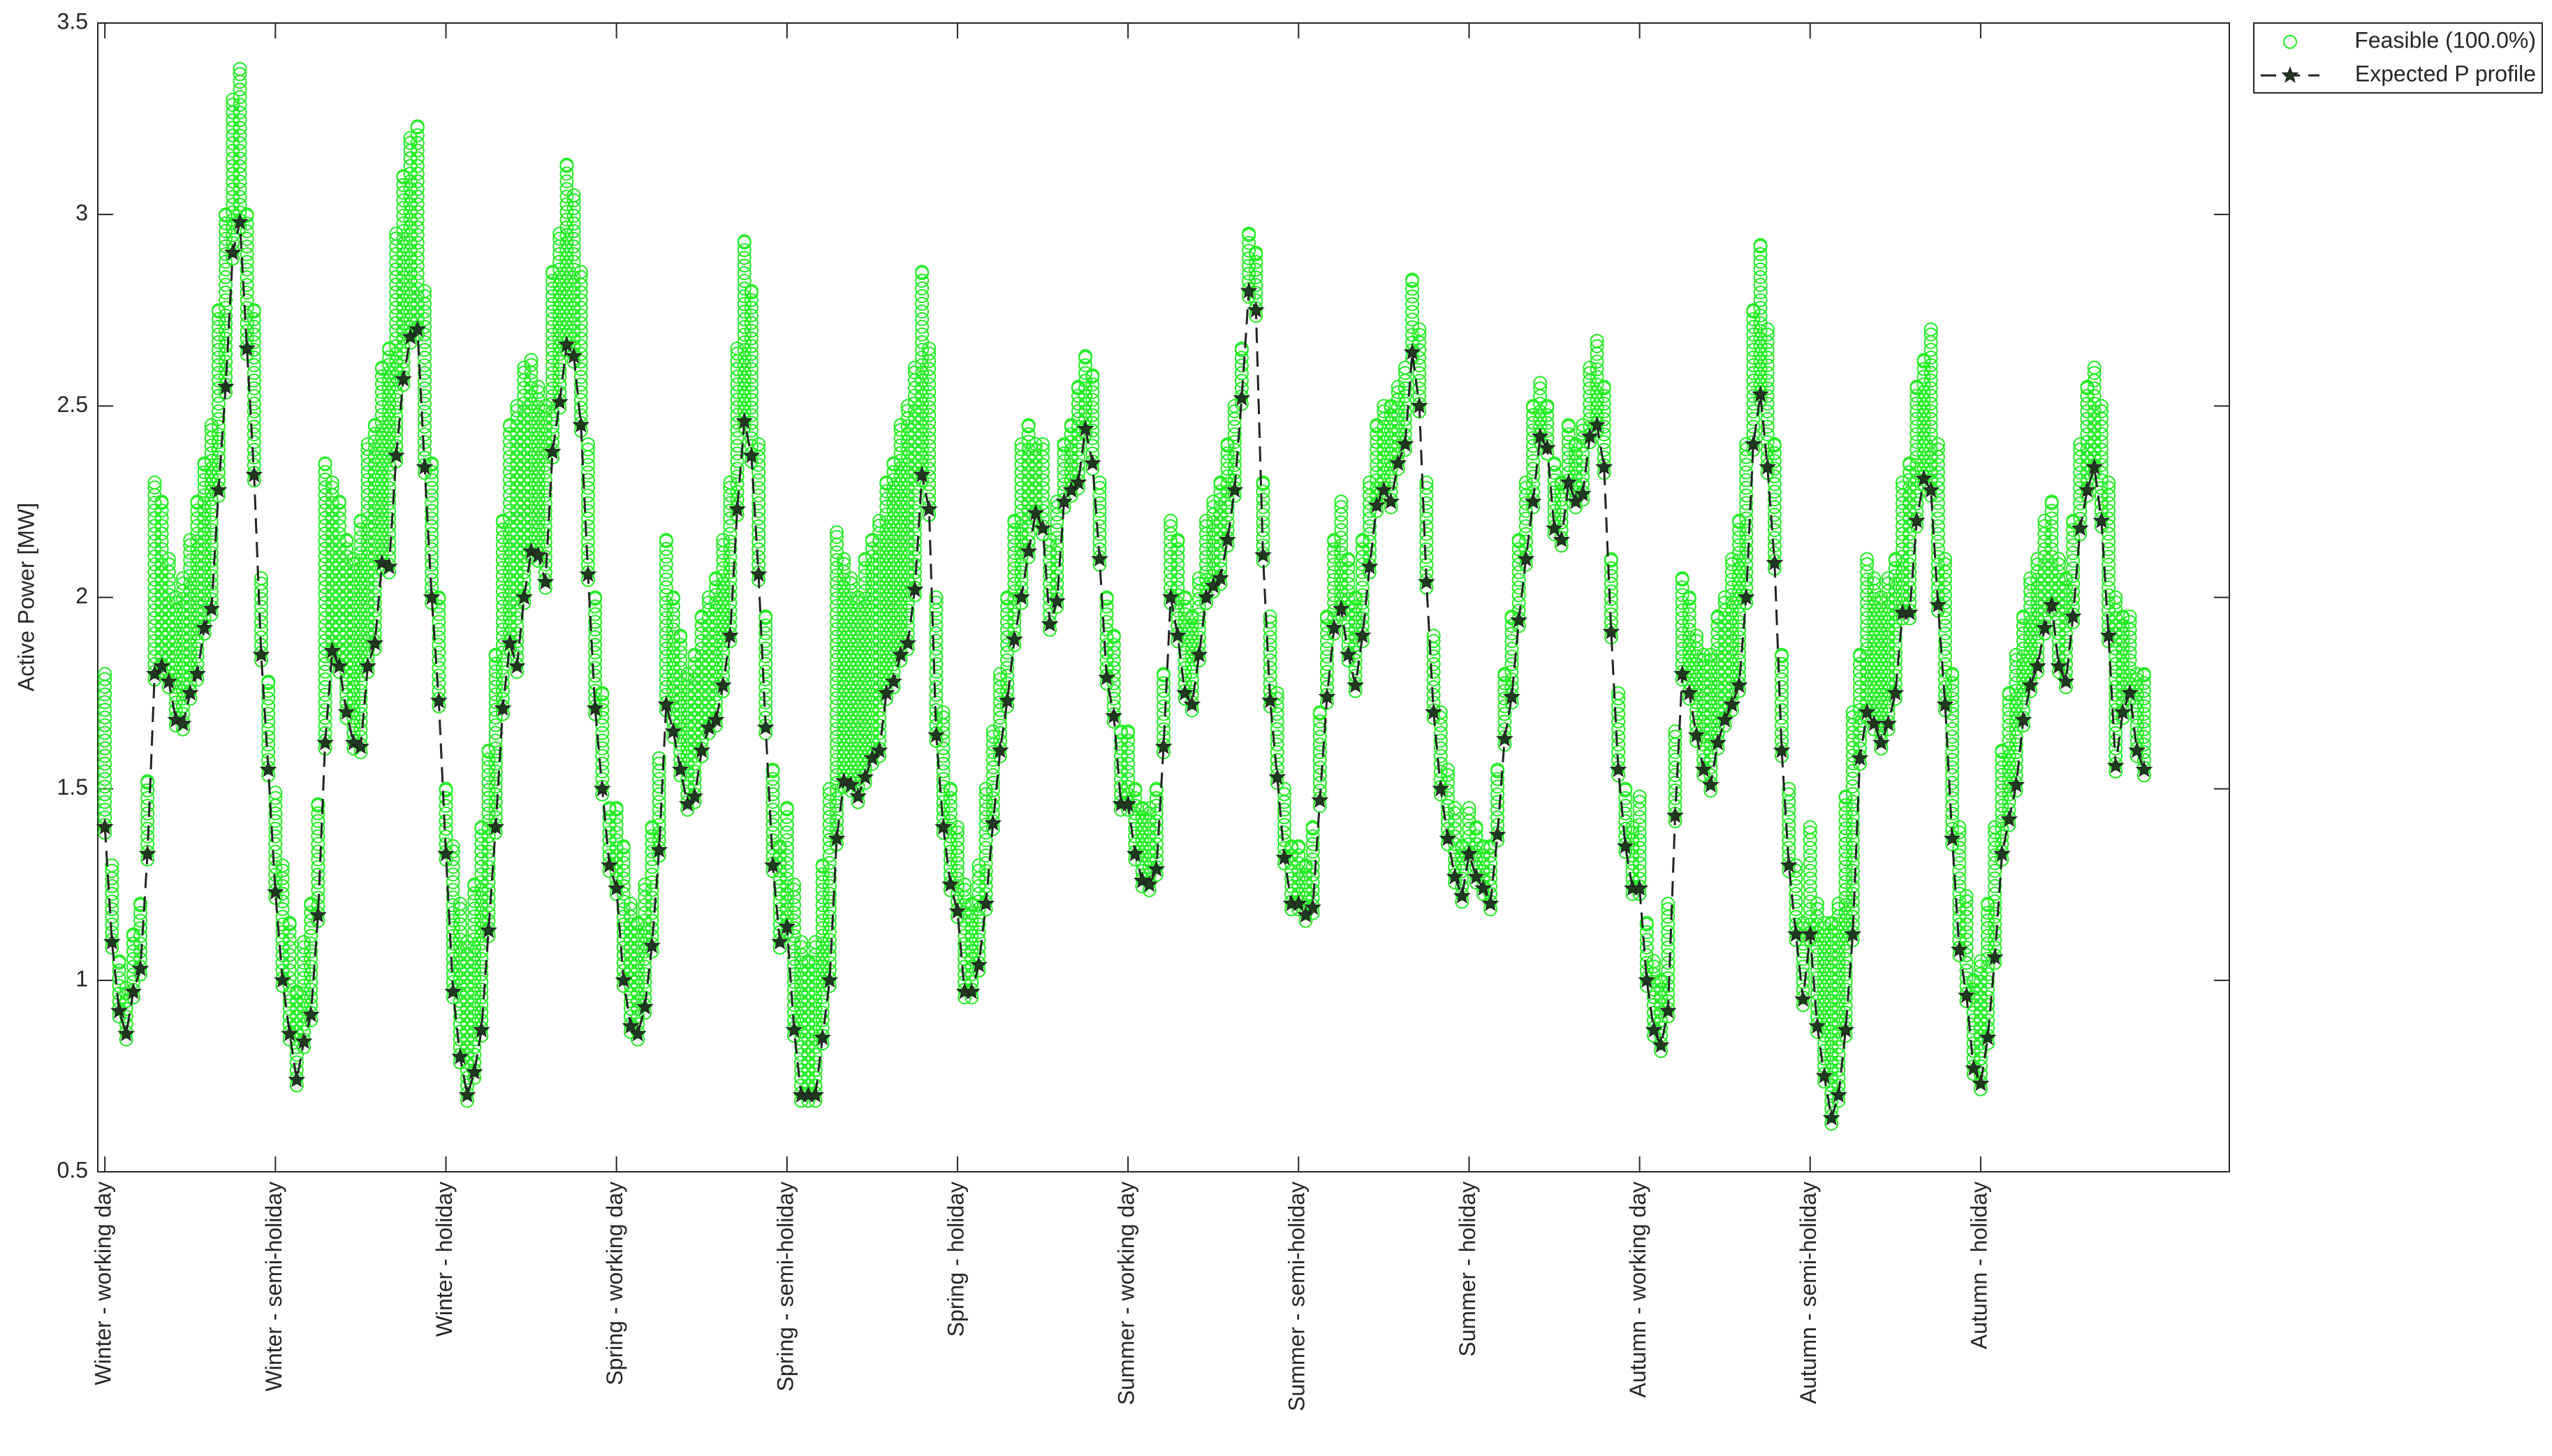  Describe the element at coordinates (2290, 42) in the screenshot. I see `legend-swatch` at that location.